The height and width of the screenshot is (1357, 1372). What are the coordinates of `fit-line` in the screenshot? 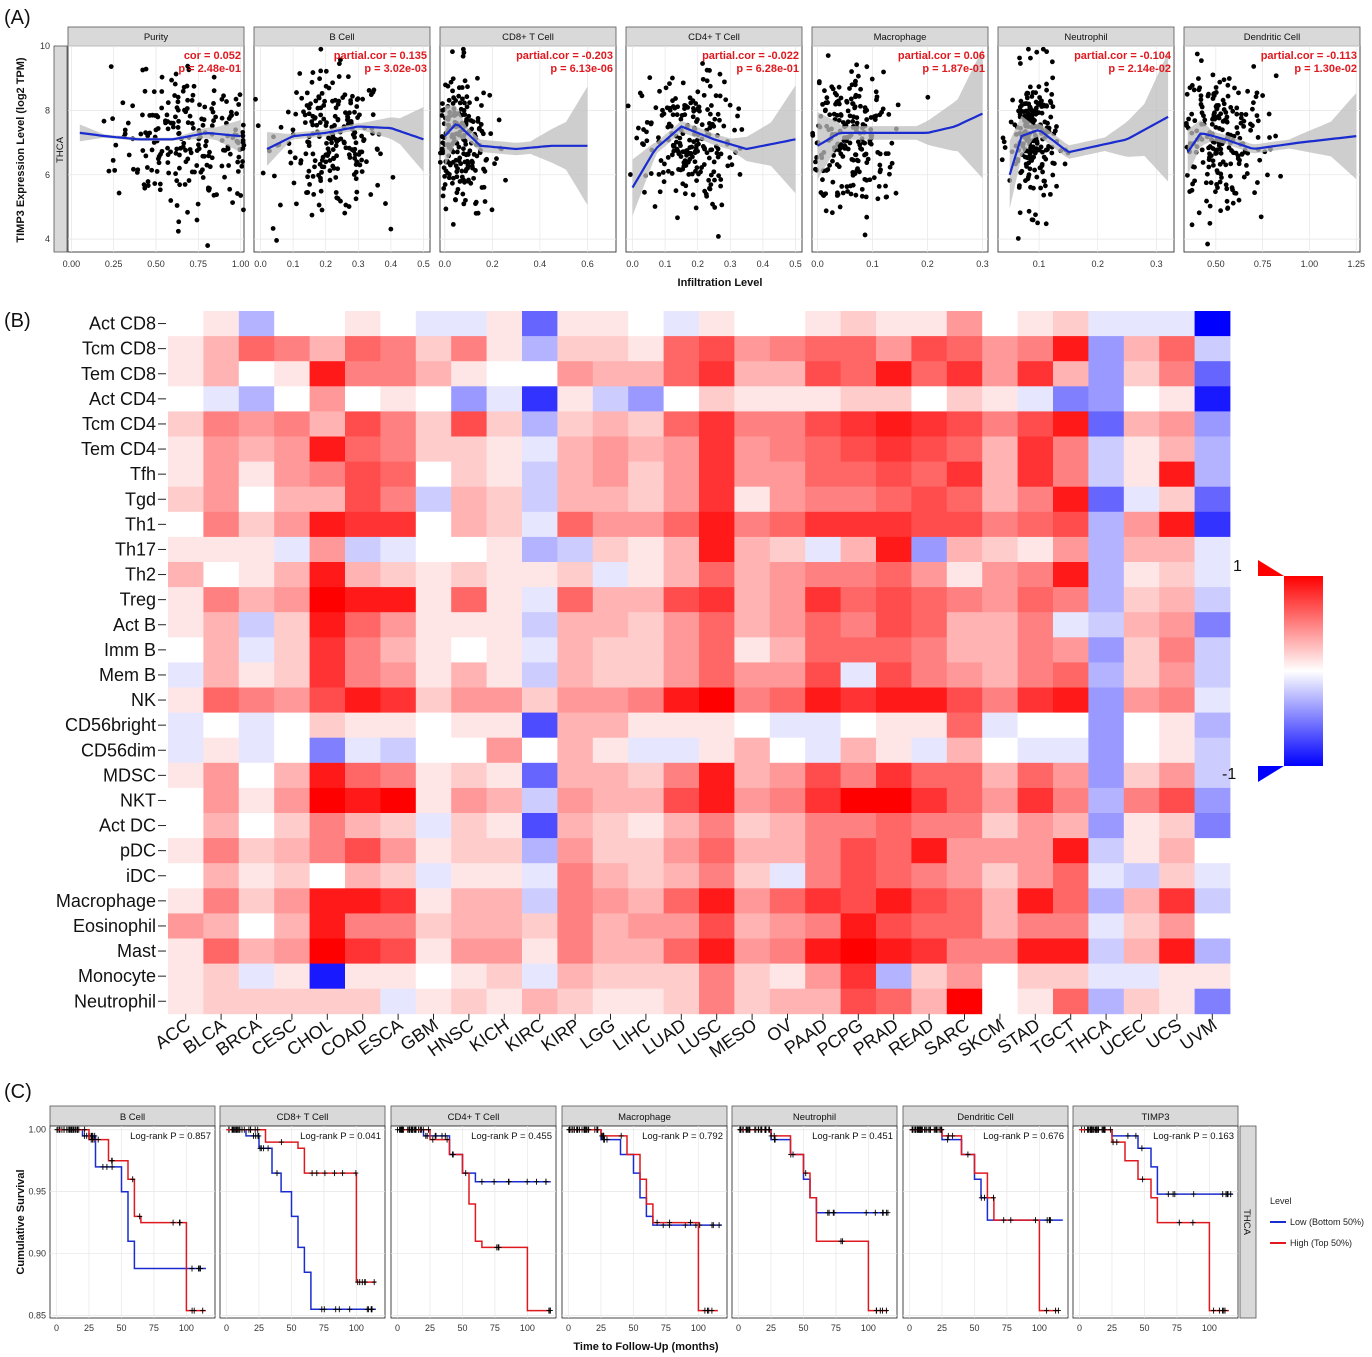 It's located at (1088, 145).